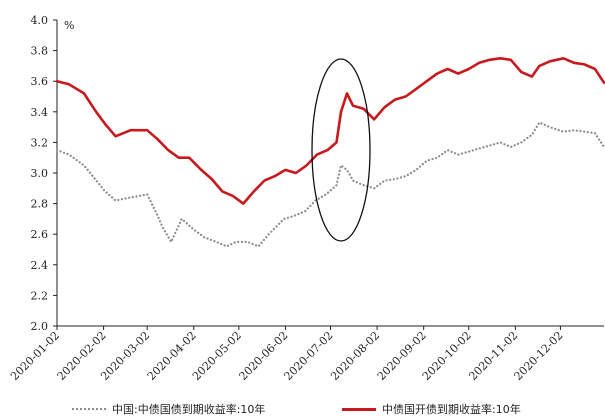 The image size is (605, 417). What do you see at coordinates (40, 51) in the screenshot?
I see `y-tick-label: 3.8` at bounding box center [40, 51].